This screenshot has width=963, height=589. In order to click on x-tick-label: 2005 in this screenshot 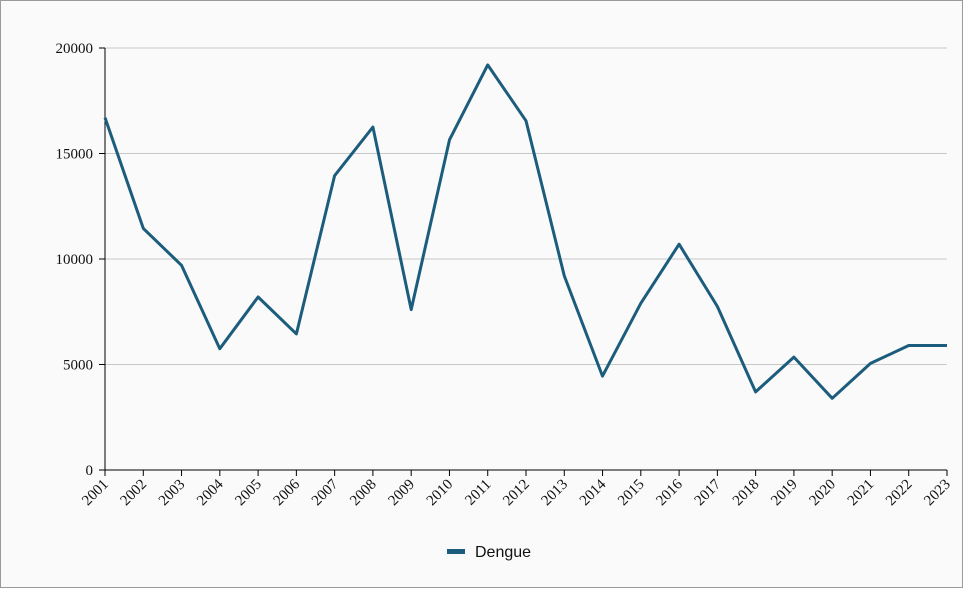, I will do `click(248, 493)`.